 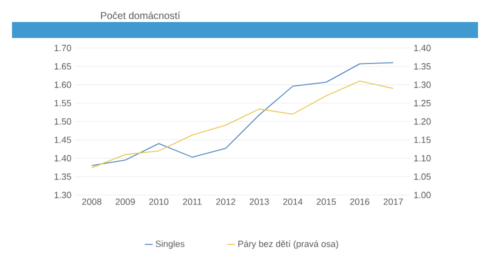 What do you see at coordinates (63, 121) in the screenshot?
I see `y-tick-label: 1.50` at bounding box center [63, 121].